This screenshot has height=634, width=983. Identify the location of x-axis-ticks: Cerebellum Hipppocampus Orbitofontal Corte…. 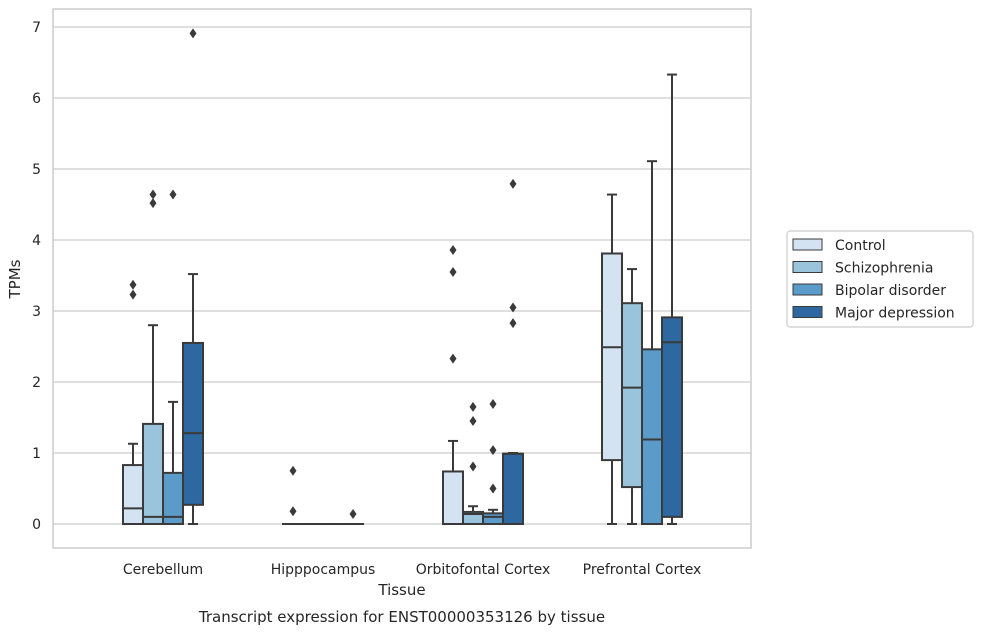
(412, 570).